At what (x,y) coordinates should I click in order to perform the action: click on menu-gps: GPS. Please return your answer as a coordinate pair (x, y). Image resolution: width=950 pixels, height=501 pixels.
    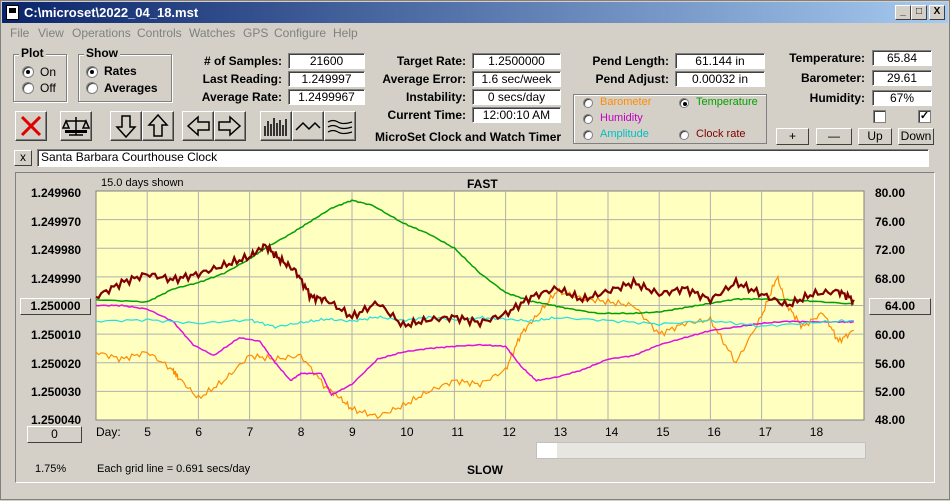
    Looking at the image, I should click on (256, 33).